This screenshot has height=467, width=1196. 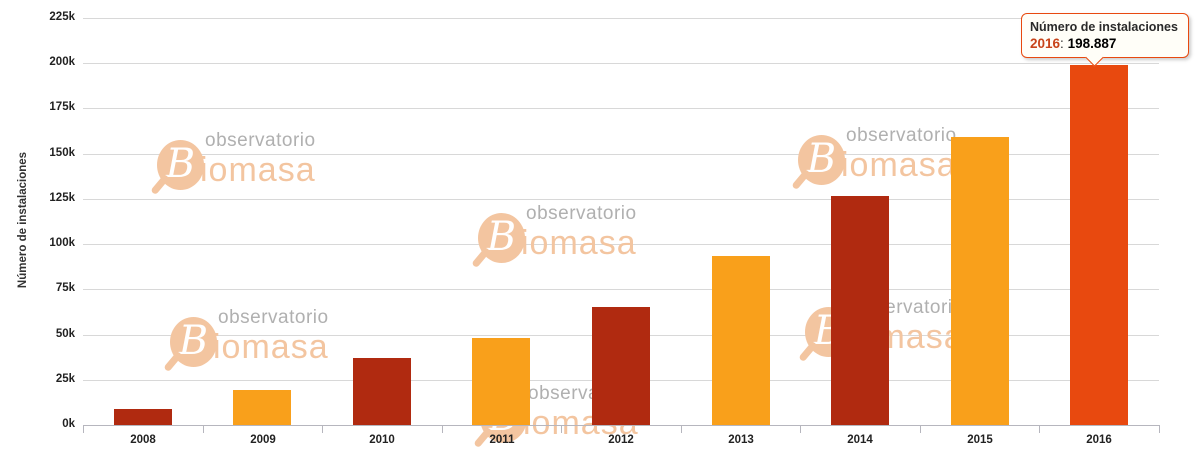 What do you see at coordinates (62, 107) in the screenshot?
I see `y-tick-label: 175k` at bounding box center [62, 107].